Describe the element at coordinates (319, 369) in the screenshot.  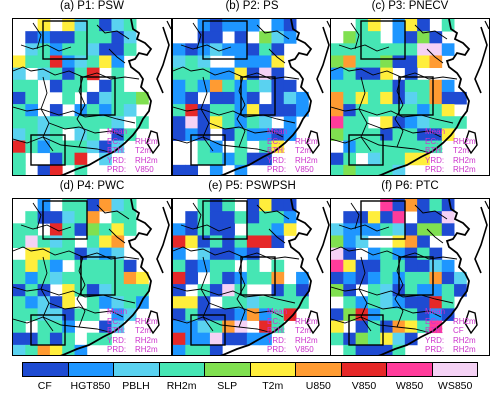
I see `swatch-u850` at that location.